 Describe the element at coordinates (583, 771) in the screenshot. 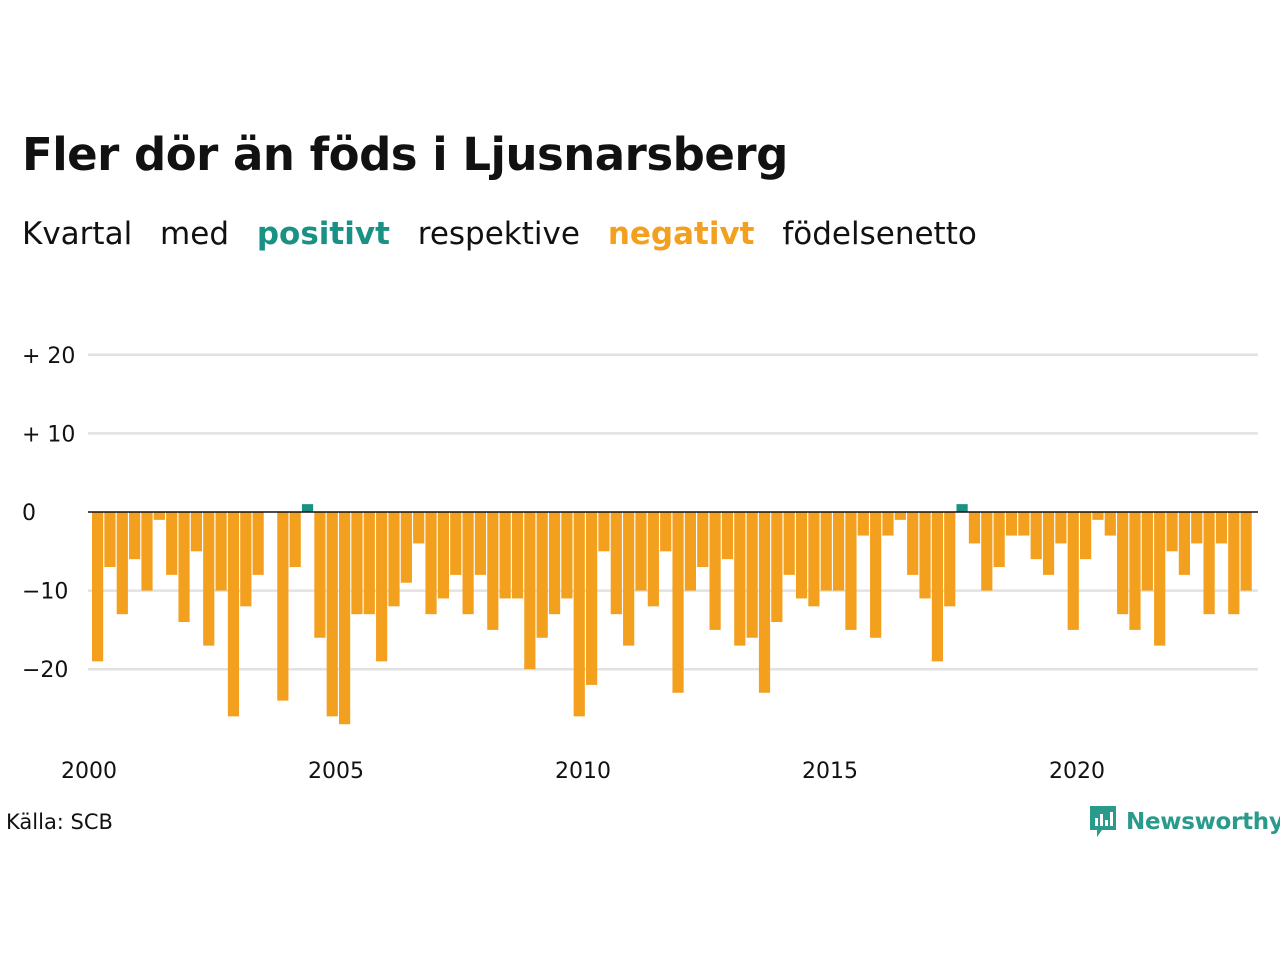

I see `x-tick-label: 2010` at that location.